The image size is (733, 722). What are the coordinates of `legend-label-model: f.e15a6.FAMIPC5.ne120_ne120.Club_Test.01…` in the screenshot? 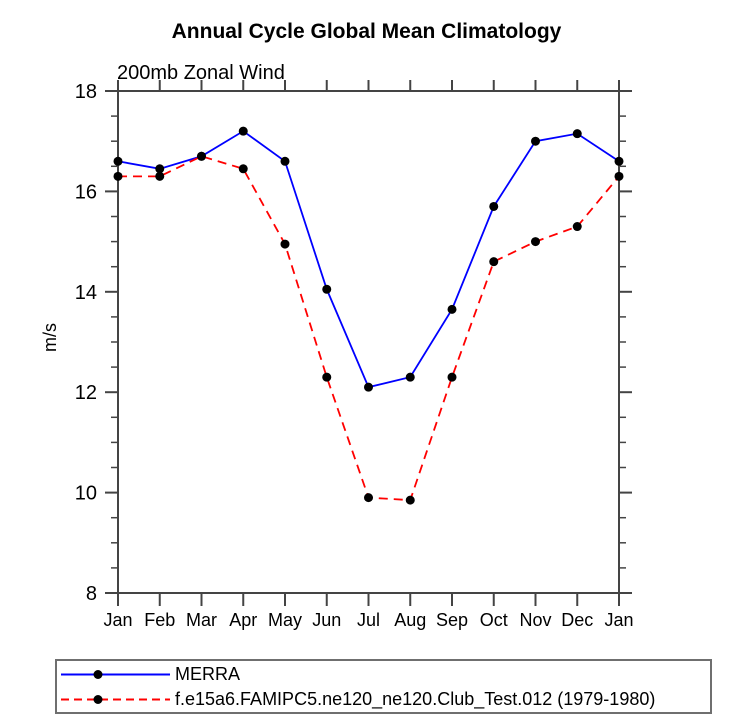 It's located at (415, 698).